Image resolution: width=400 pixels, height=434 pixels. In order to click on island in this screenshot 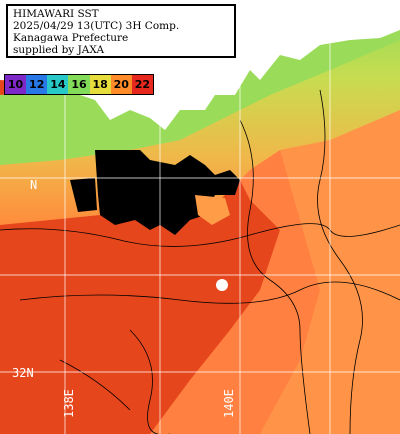, I will do `click(222, 285)`.